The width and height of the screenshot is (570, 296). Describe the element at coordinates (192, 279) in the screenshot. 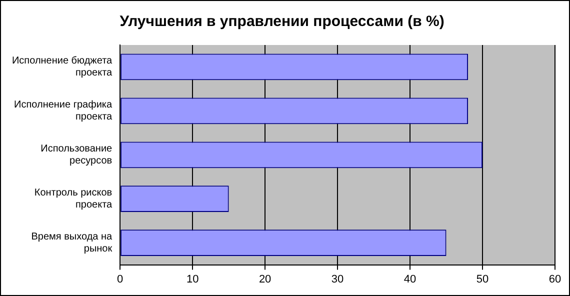

I see `x-tick-label: 10` at that location.